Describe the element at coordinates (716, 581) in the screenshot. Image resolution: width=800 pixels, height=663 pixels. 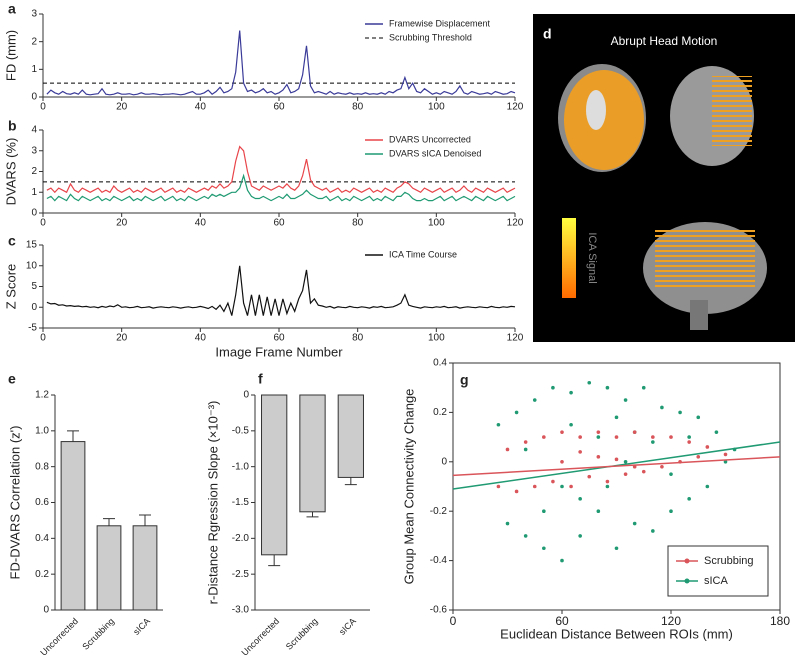
I see `legend-label: sICA` at that location.